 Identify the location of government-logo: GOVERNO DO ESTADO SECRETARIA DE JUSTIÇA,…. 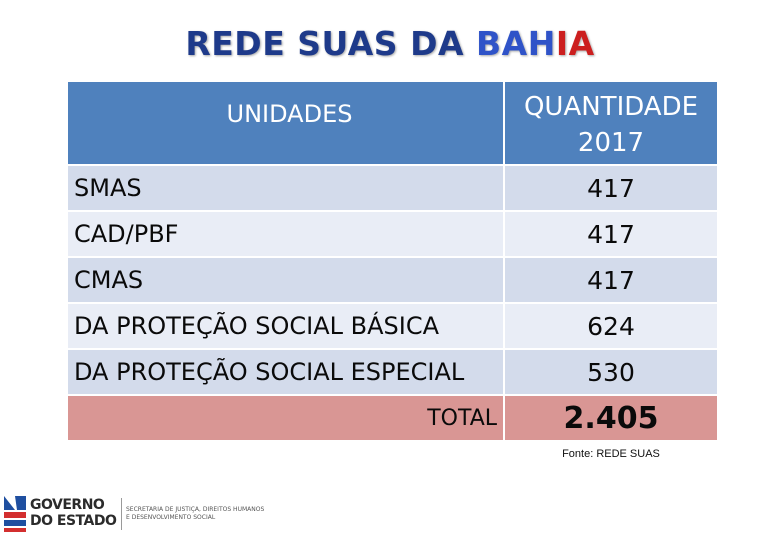
(134, 515).